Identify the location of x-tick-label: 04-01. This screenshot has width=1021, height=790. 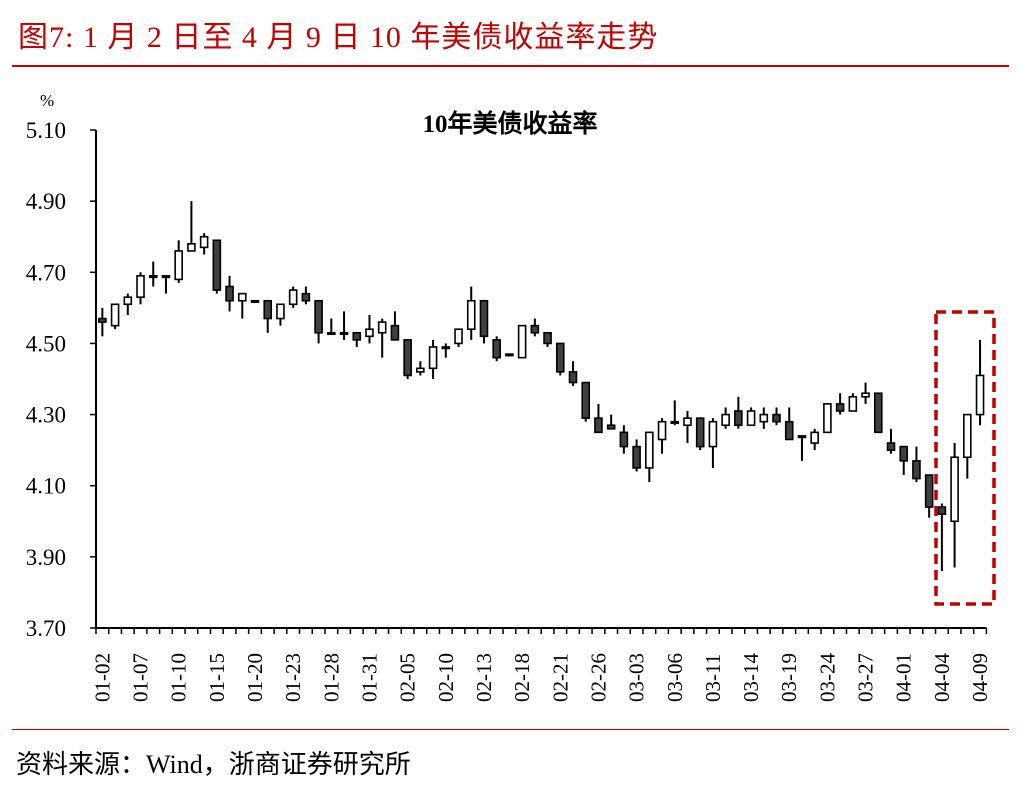
(904, 677).